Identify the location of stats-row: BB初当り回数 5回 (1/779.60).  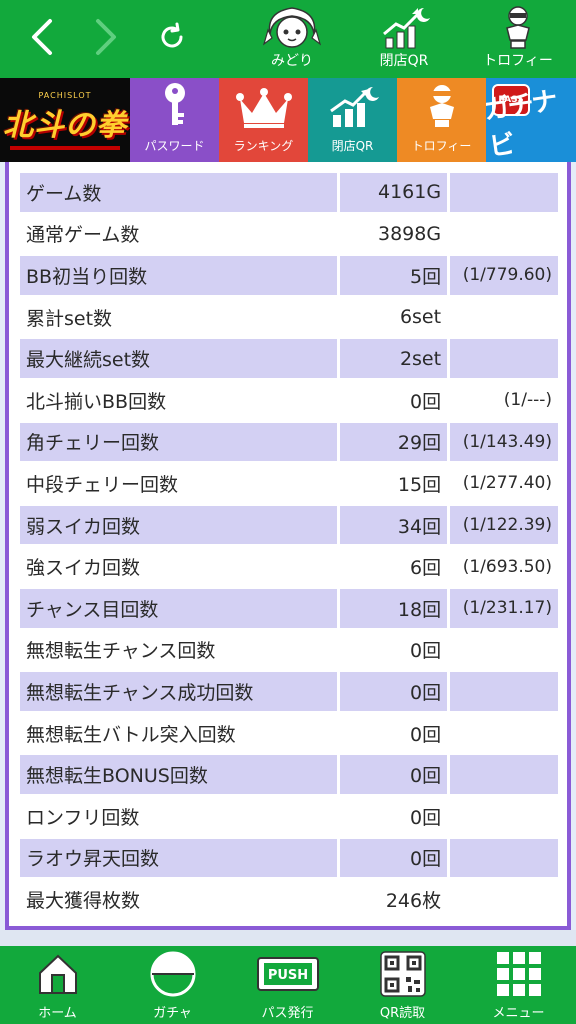
(289, 275).